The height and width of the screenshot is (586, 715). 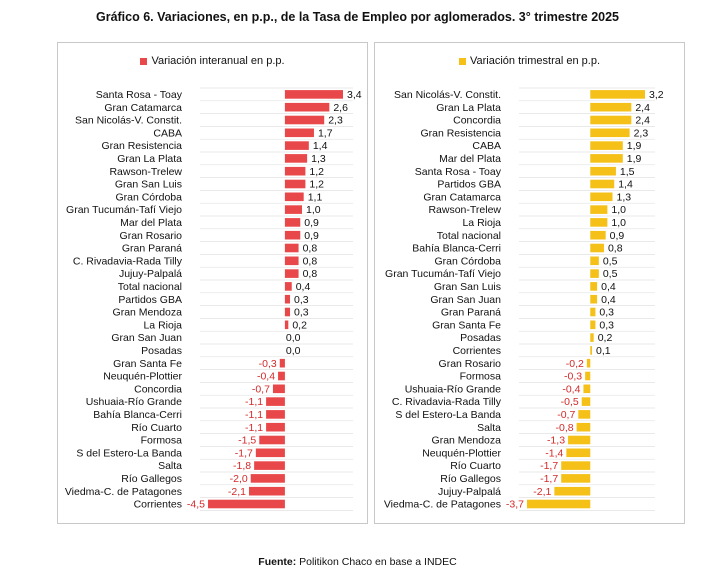 I want to click on data-label: 1,7, so click(x=325, y=133).